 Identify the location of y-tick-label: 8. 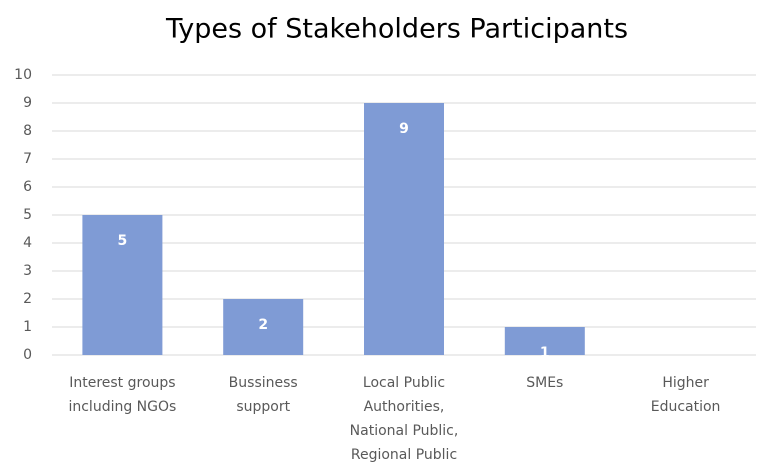
(27, 131).